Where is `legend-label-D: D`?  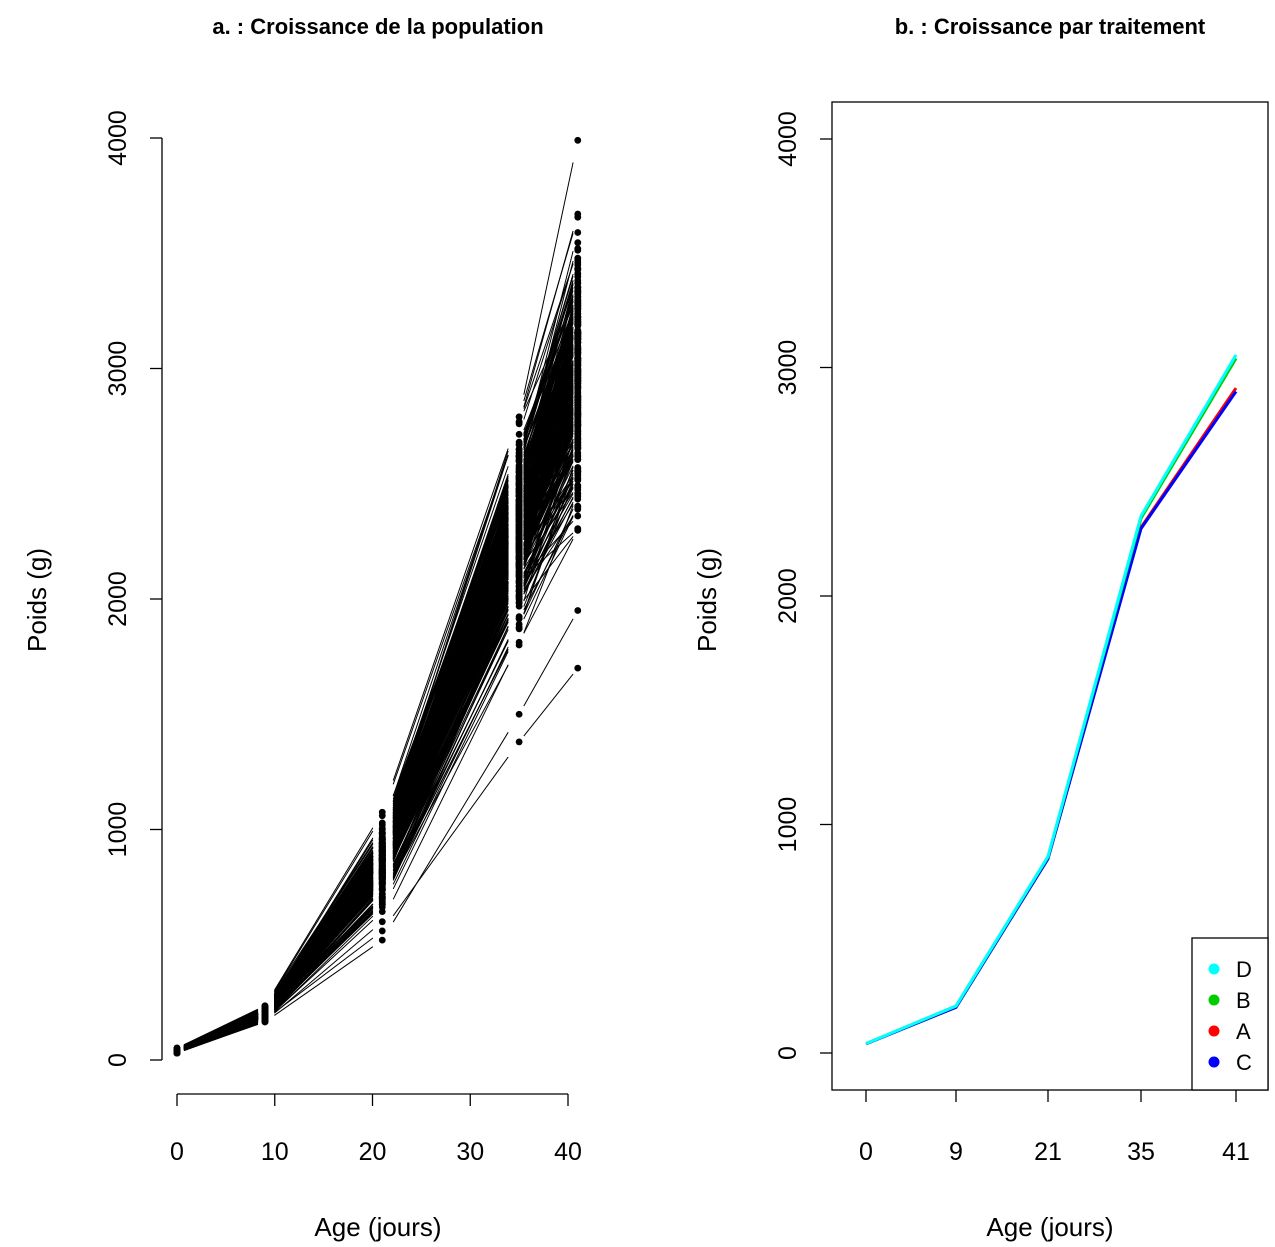 legend-label-D: D is located at coordinates (1244, 969).